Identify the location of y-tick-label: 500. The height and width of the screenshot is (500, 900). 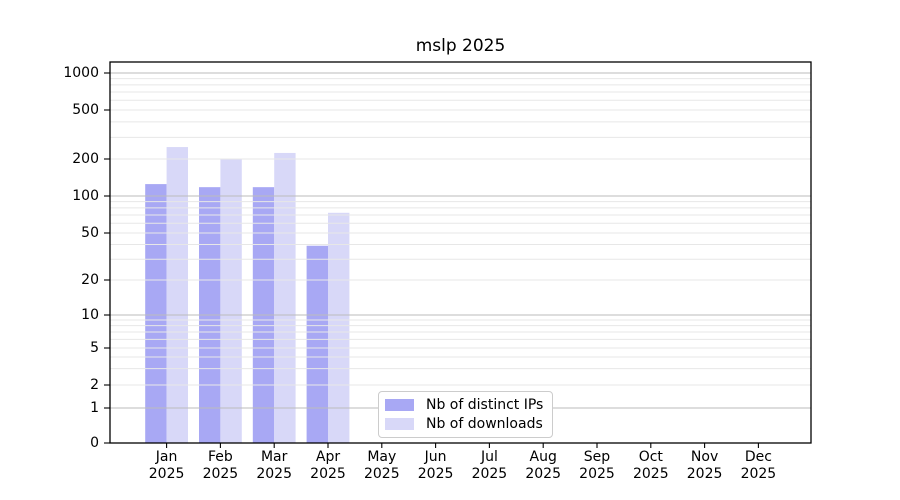
(85, 110).